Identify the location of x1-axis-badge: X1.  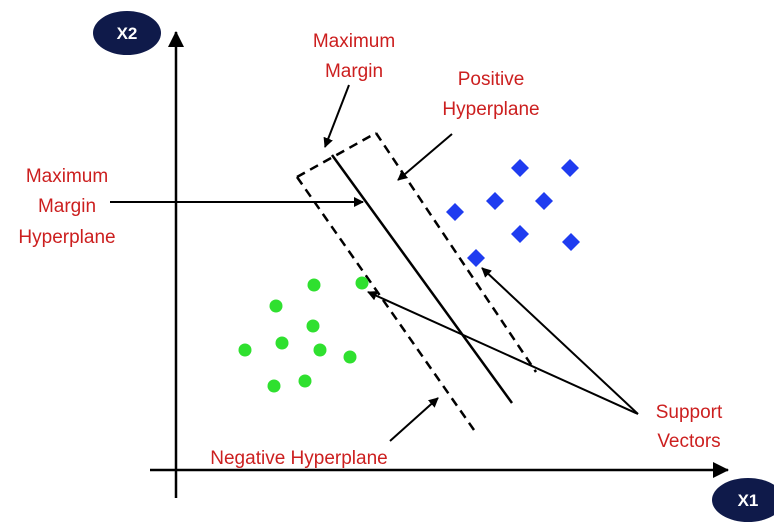
(743, 500).